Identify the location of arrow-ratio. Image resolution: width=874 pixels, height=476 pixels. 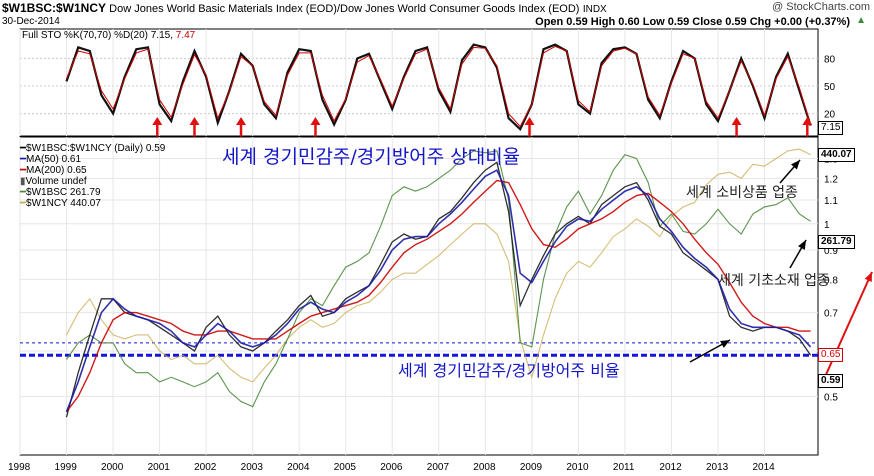
(710, 351).